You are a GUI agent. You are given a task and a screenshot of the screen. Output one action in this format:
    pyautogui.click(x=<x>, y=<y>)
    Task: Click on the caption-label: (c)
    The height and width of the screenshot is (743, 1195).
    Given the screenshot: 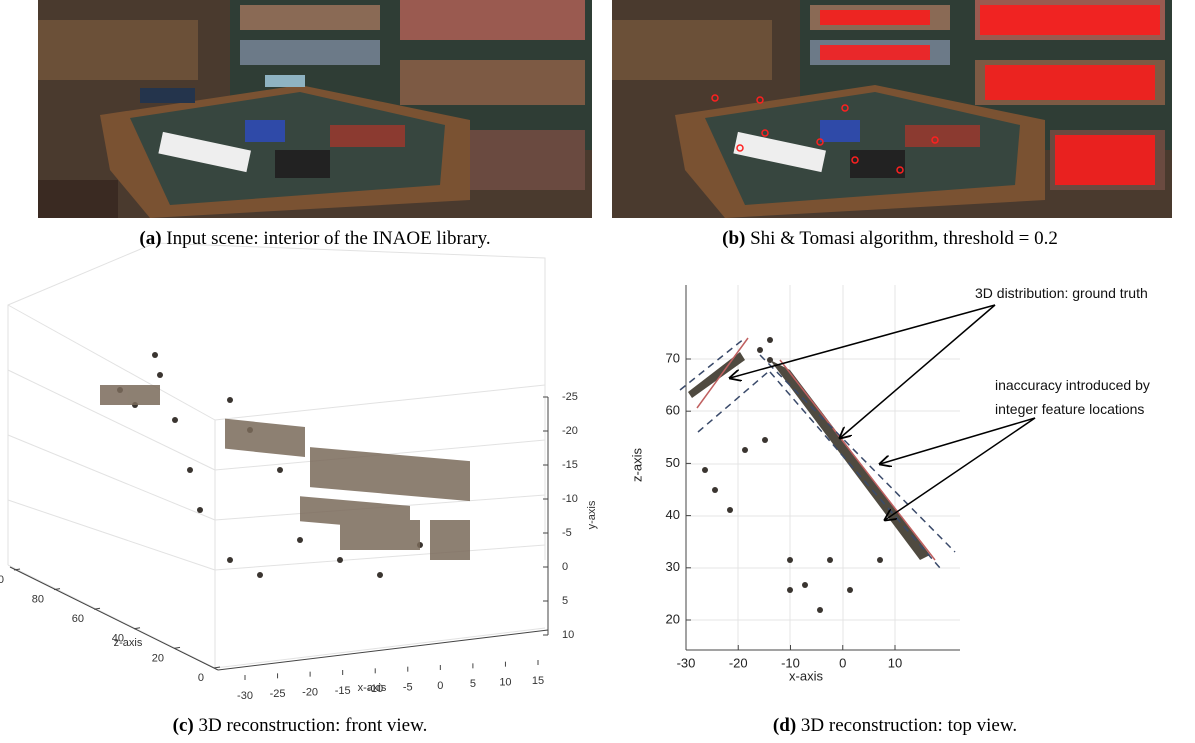 What is the action you would take?
    pyautogui.click(x=183, y=725)
    